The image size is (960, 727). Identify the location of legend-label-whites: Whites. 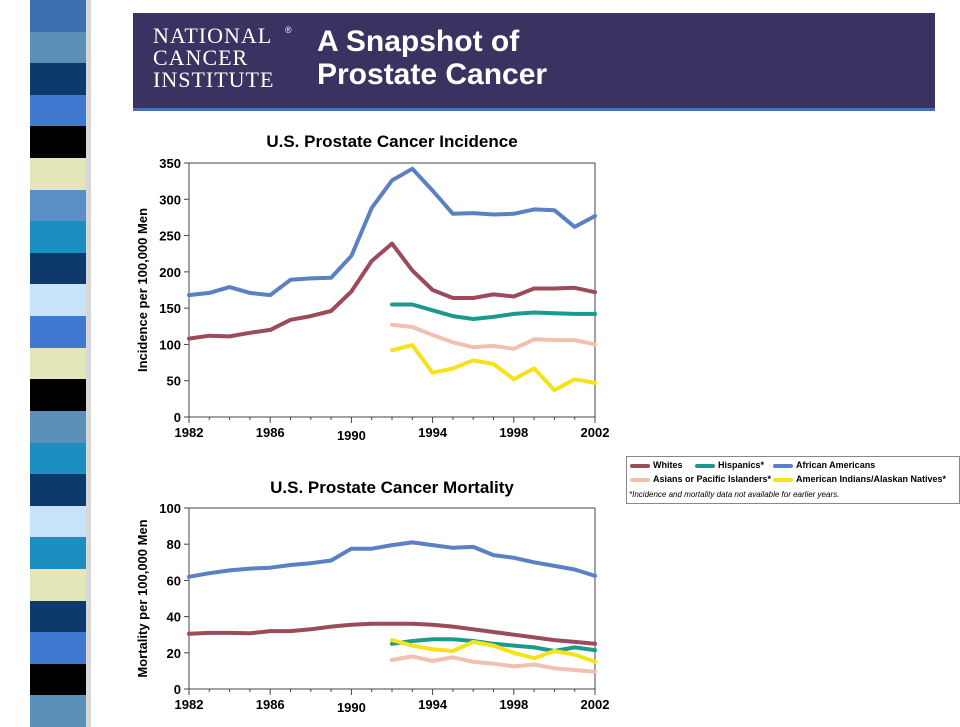
(668, 465).